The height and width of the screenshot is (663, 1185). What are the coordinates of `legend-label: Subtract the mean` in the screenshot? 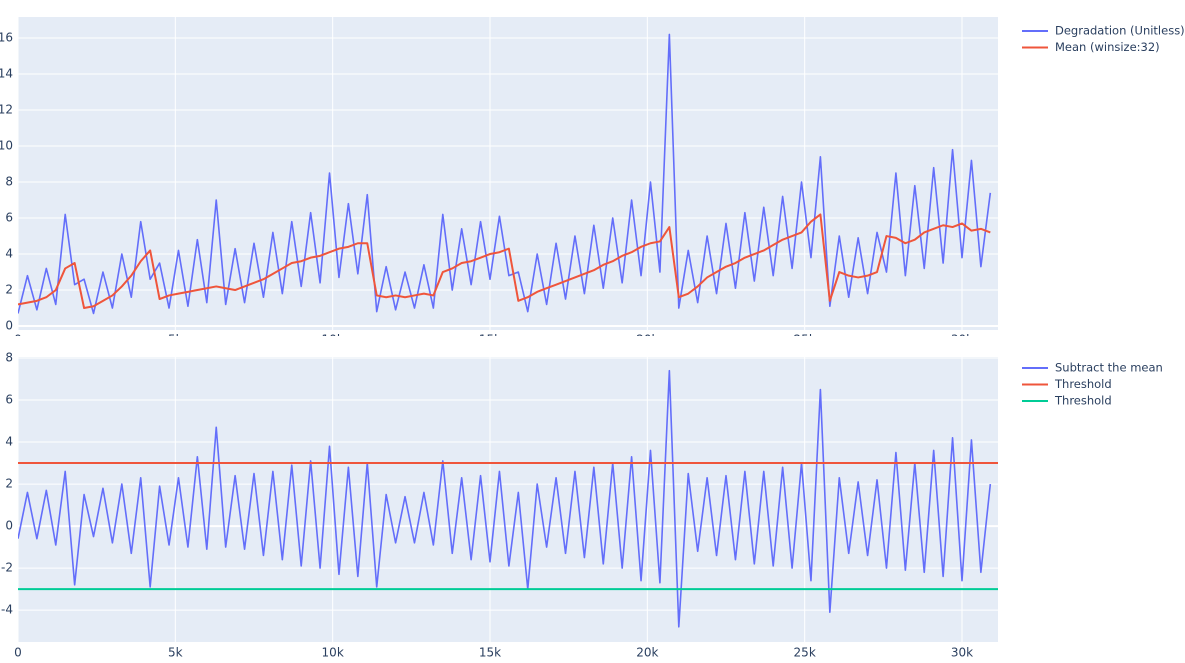 It's located at (1109, 368).